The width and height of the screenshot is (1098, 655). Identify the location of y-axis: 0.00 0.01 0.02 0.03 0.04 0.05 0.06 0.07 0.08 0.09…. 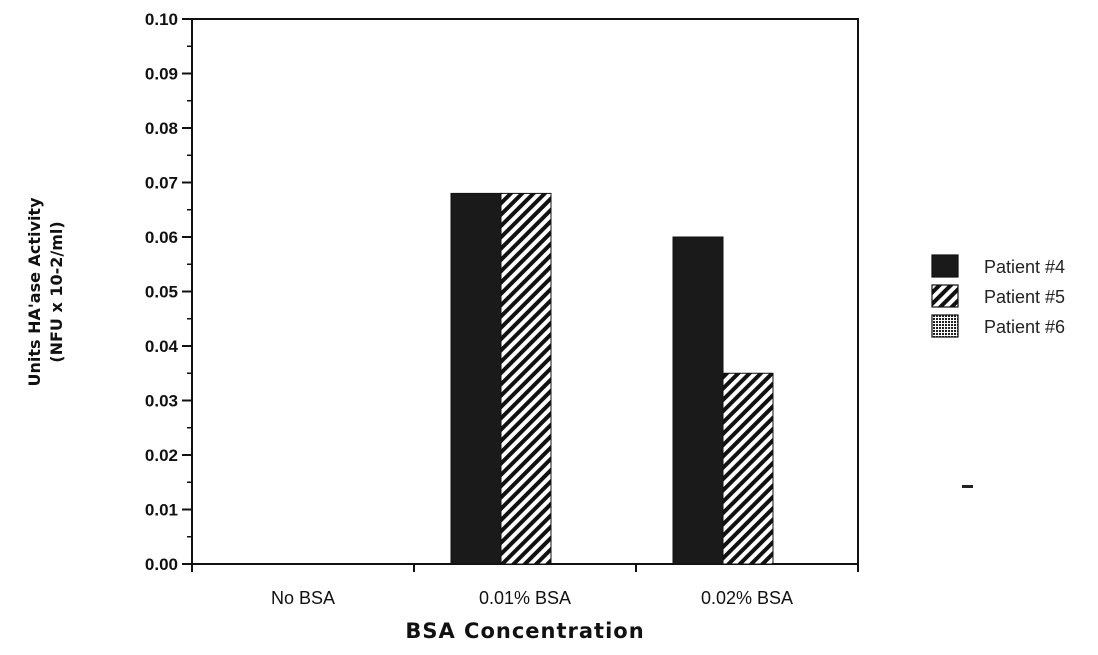
(168, 292).